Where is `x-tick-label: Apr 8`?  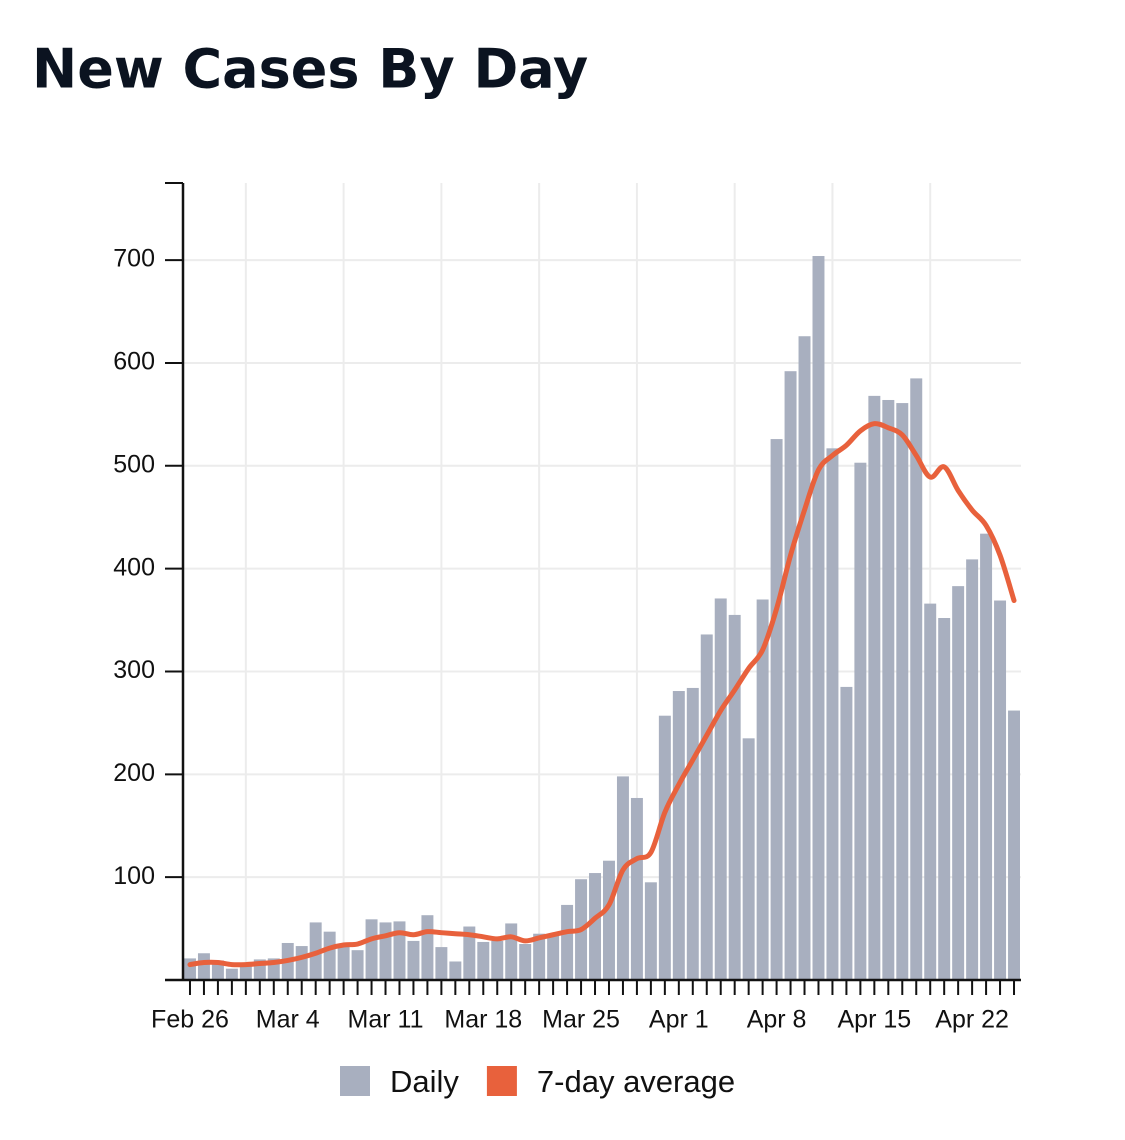 x-tick-label: Apr 8 is located at coordinates (777, 1020).